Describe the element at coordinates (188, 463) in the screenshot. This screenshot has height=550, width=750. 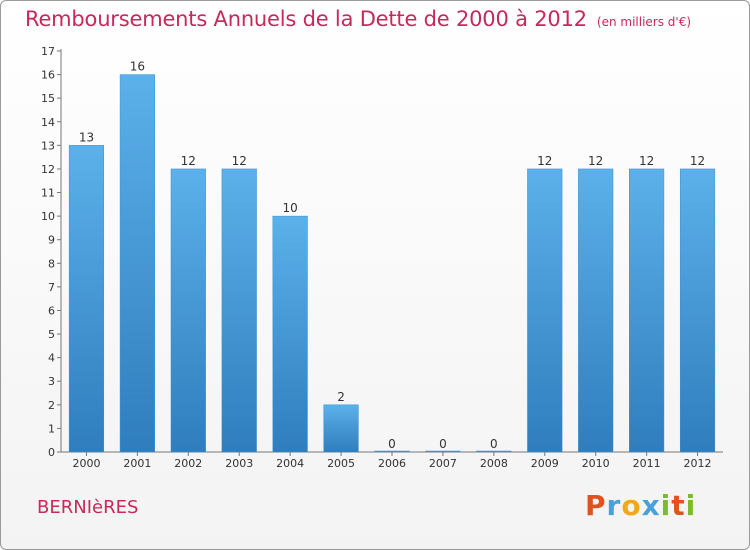
I see `x-tick-label: 2002` at that location.